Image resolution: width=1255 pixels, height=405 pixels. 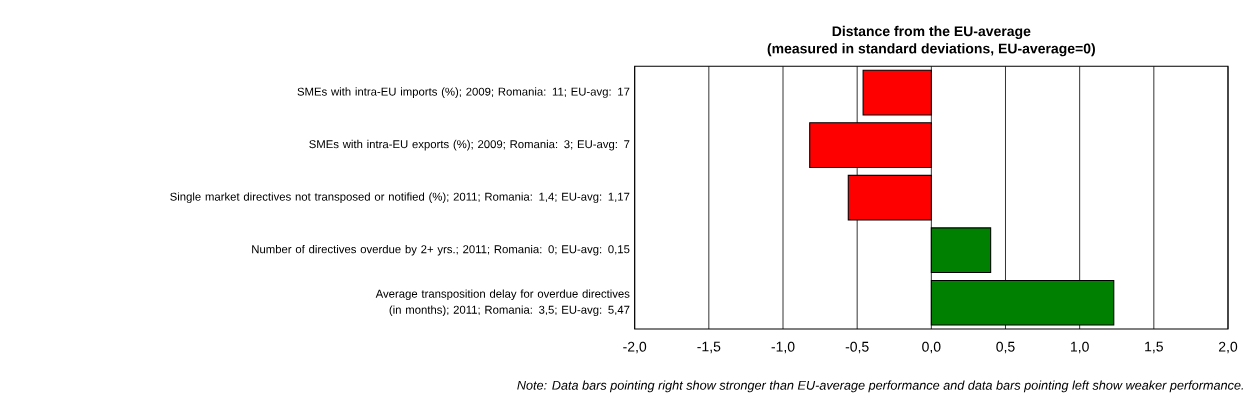 What do you see at coordinates (709, 347) in the screenshot?
I see `x-tick-label: -1,5` at bounding box center [709, 347].